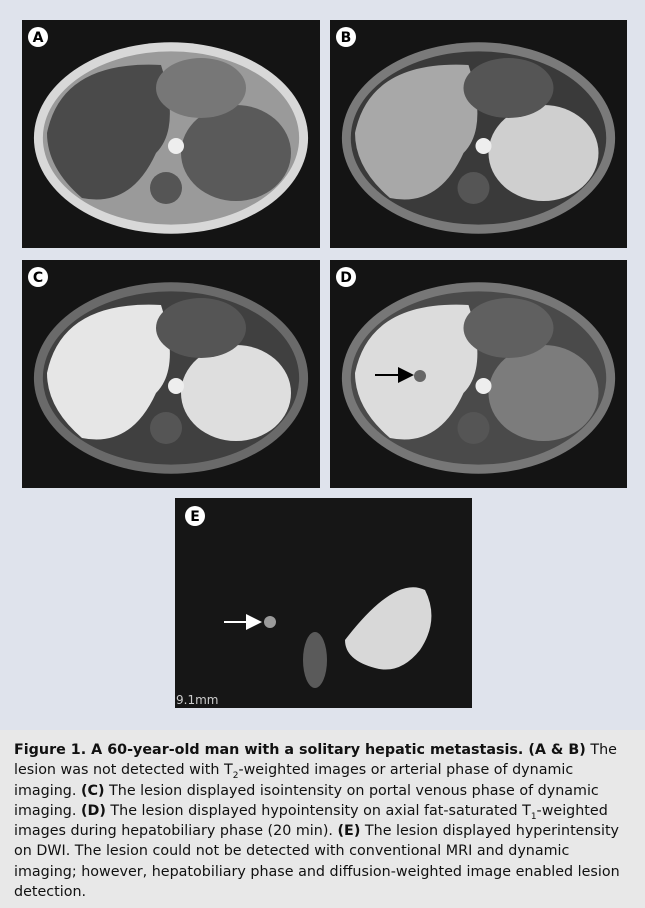 The width and height of the screenshot is (645, 908). I want to click on caption-bold: (C), so click(92, 790).